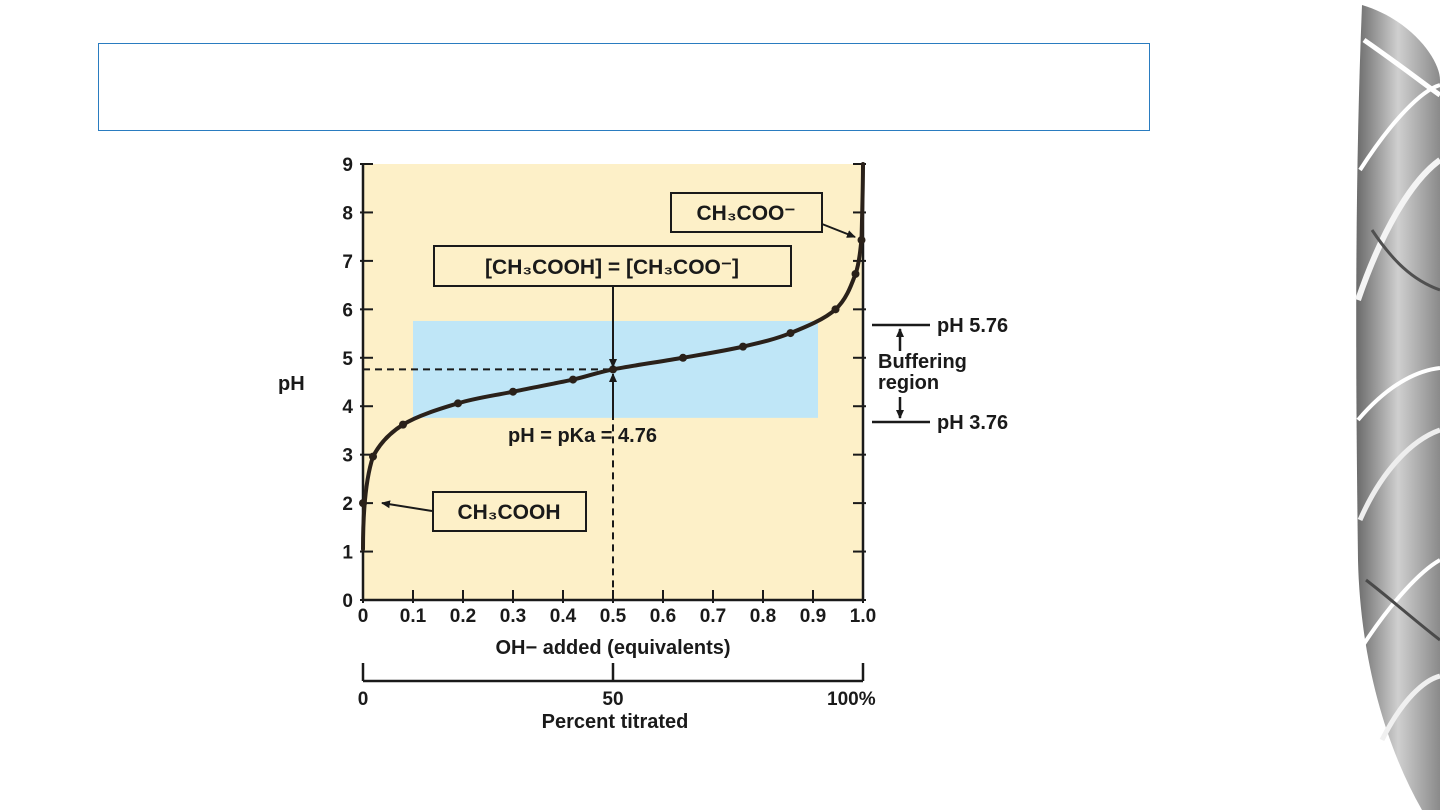 The image size is (1440, 810). Describe the element at coordinates (463, 616) in the screenshot. I see `x-tick-label: 0.2` at that location.